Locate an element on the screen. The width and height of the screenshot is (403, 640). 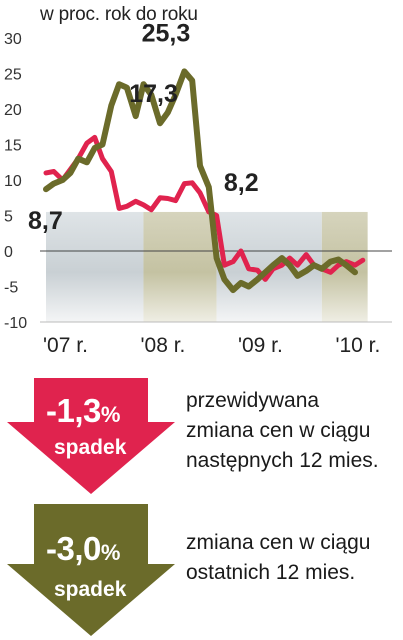
forecast-value-number: -1,3 is located at coordinates (73, 410).